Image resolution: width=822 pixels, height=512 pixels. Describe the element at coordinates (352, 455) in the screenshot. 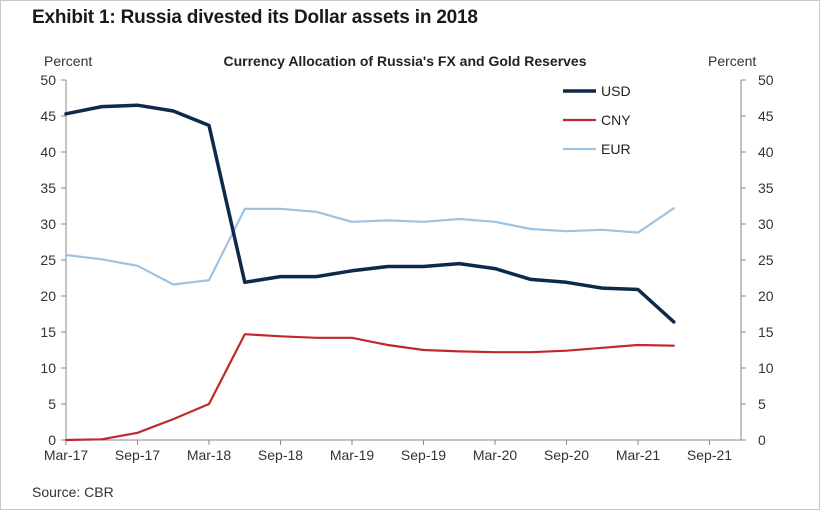

I see `x-tick-label: Mar-19` at that location.